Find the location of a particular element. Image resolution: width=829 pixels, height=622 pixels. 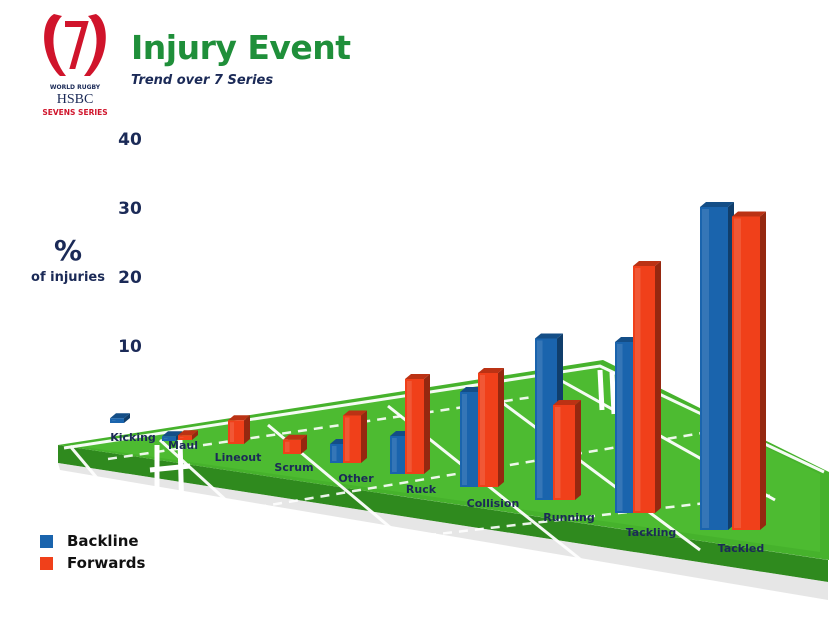

legend-swatch-forwards is located at coordinates (46, 563).